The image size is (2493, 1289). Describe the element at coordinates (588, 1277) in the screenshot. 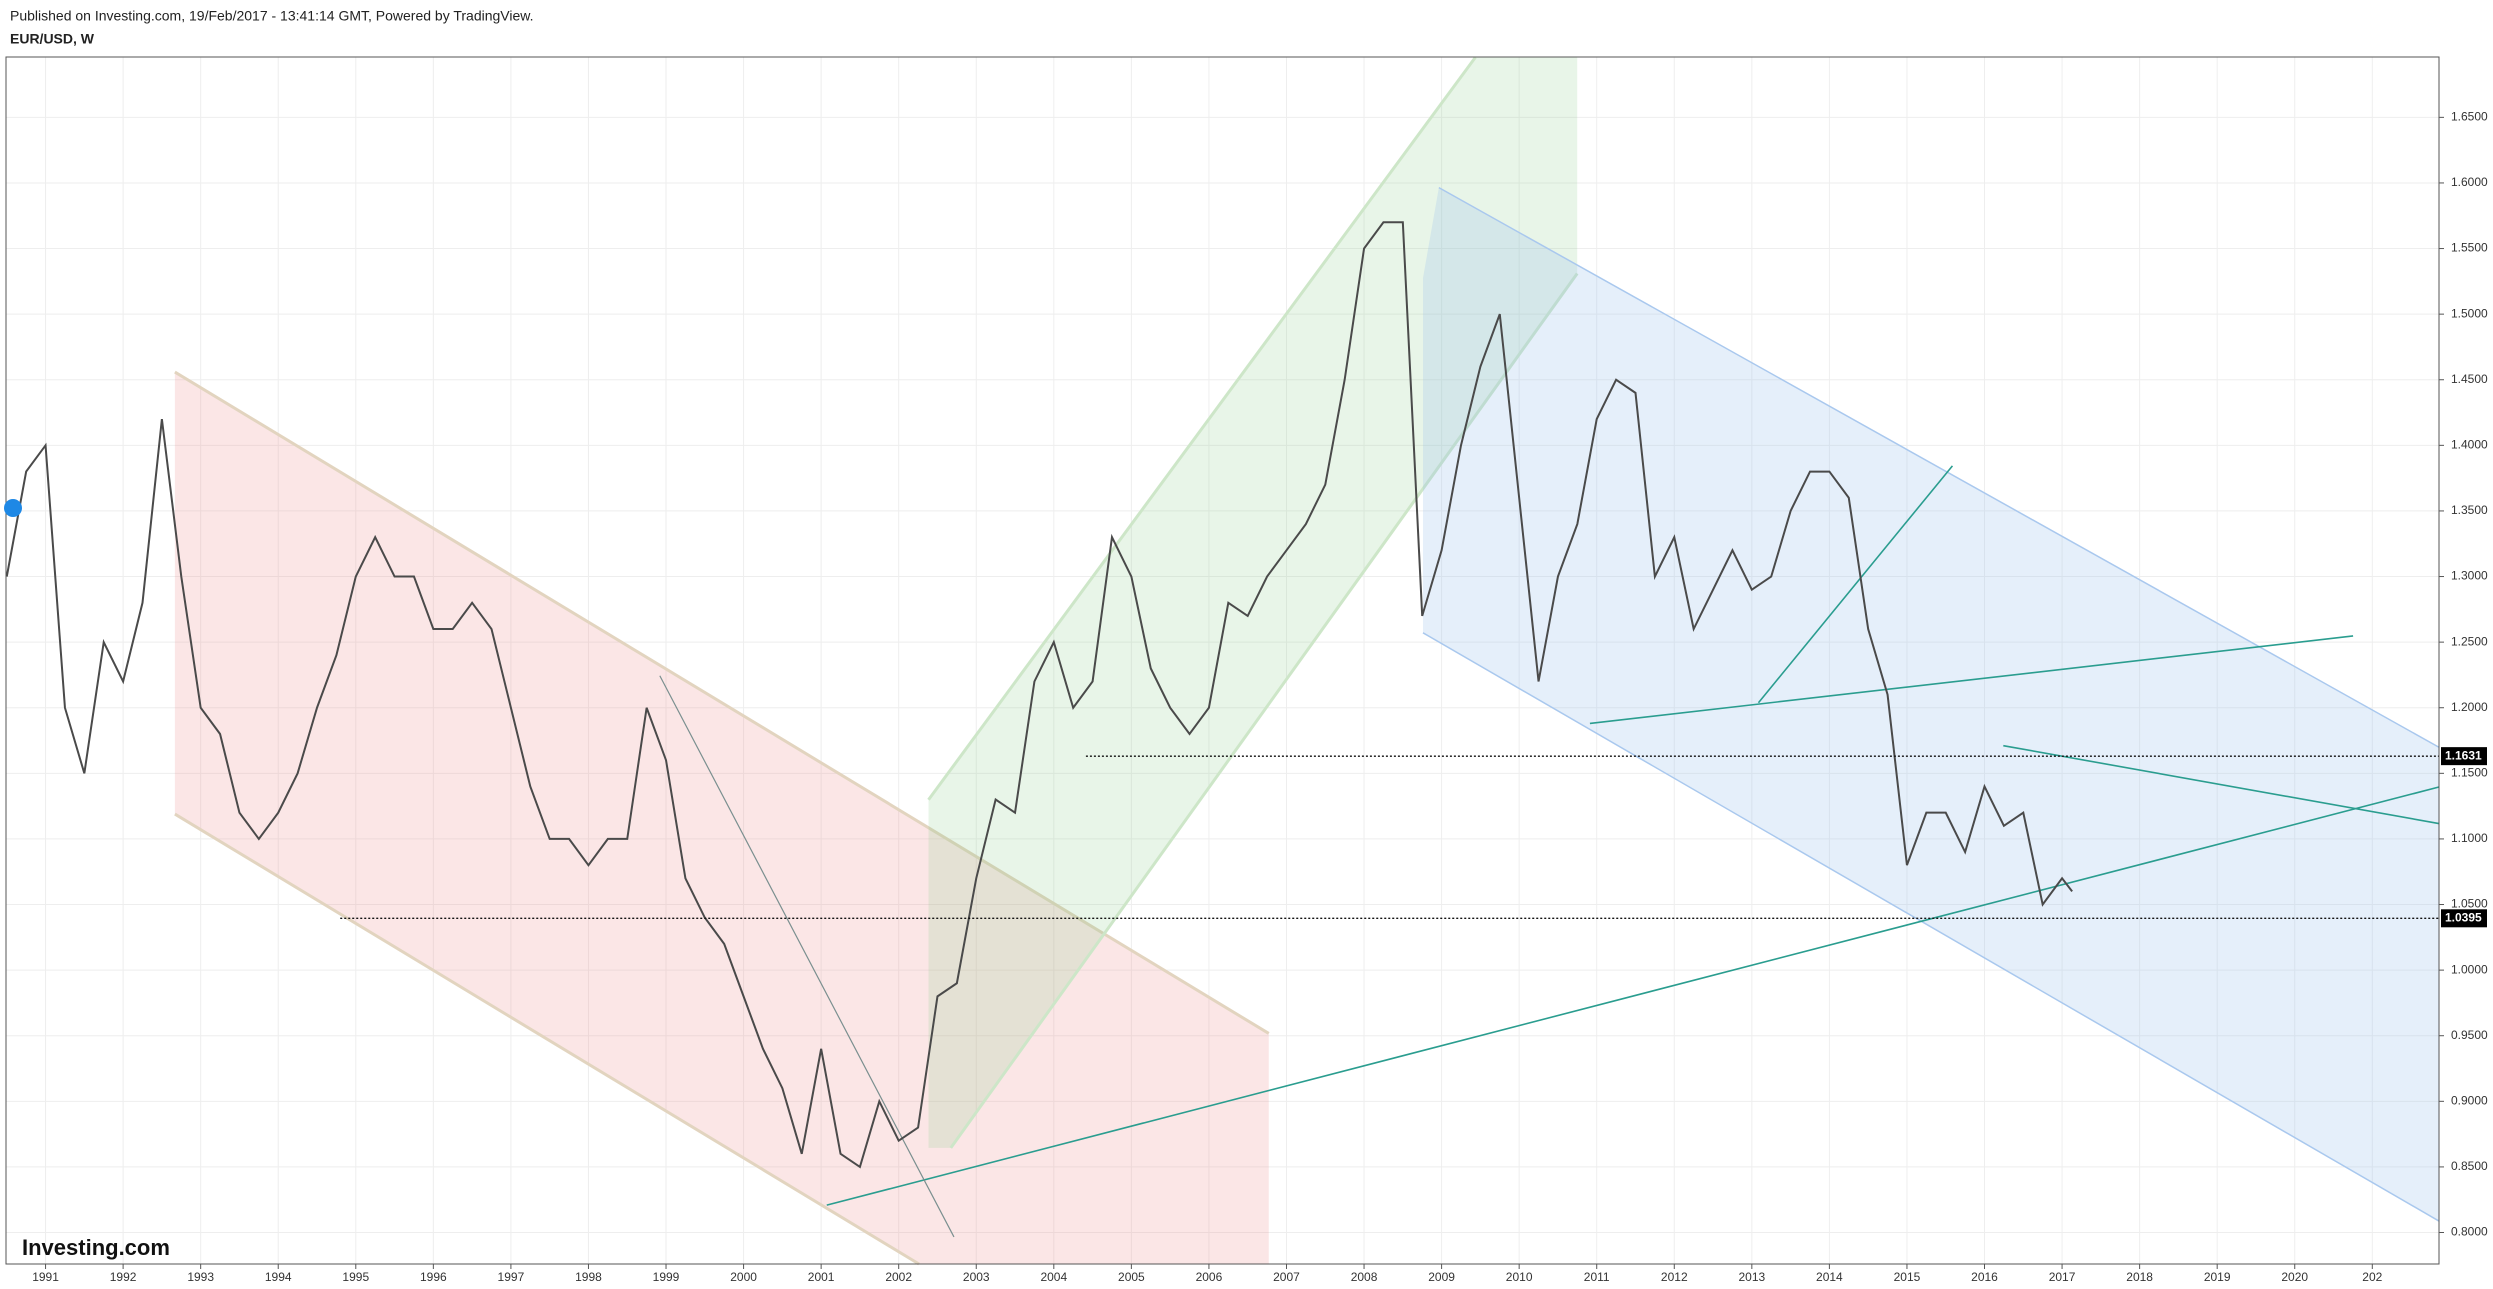

I see `x-tick-label: 1998` at that location.